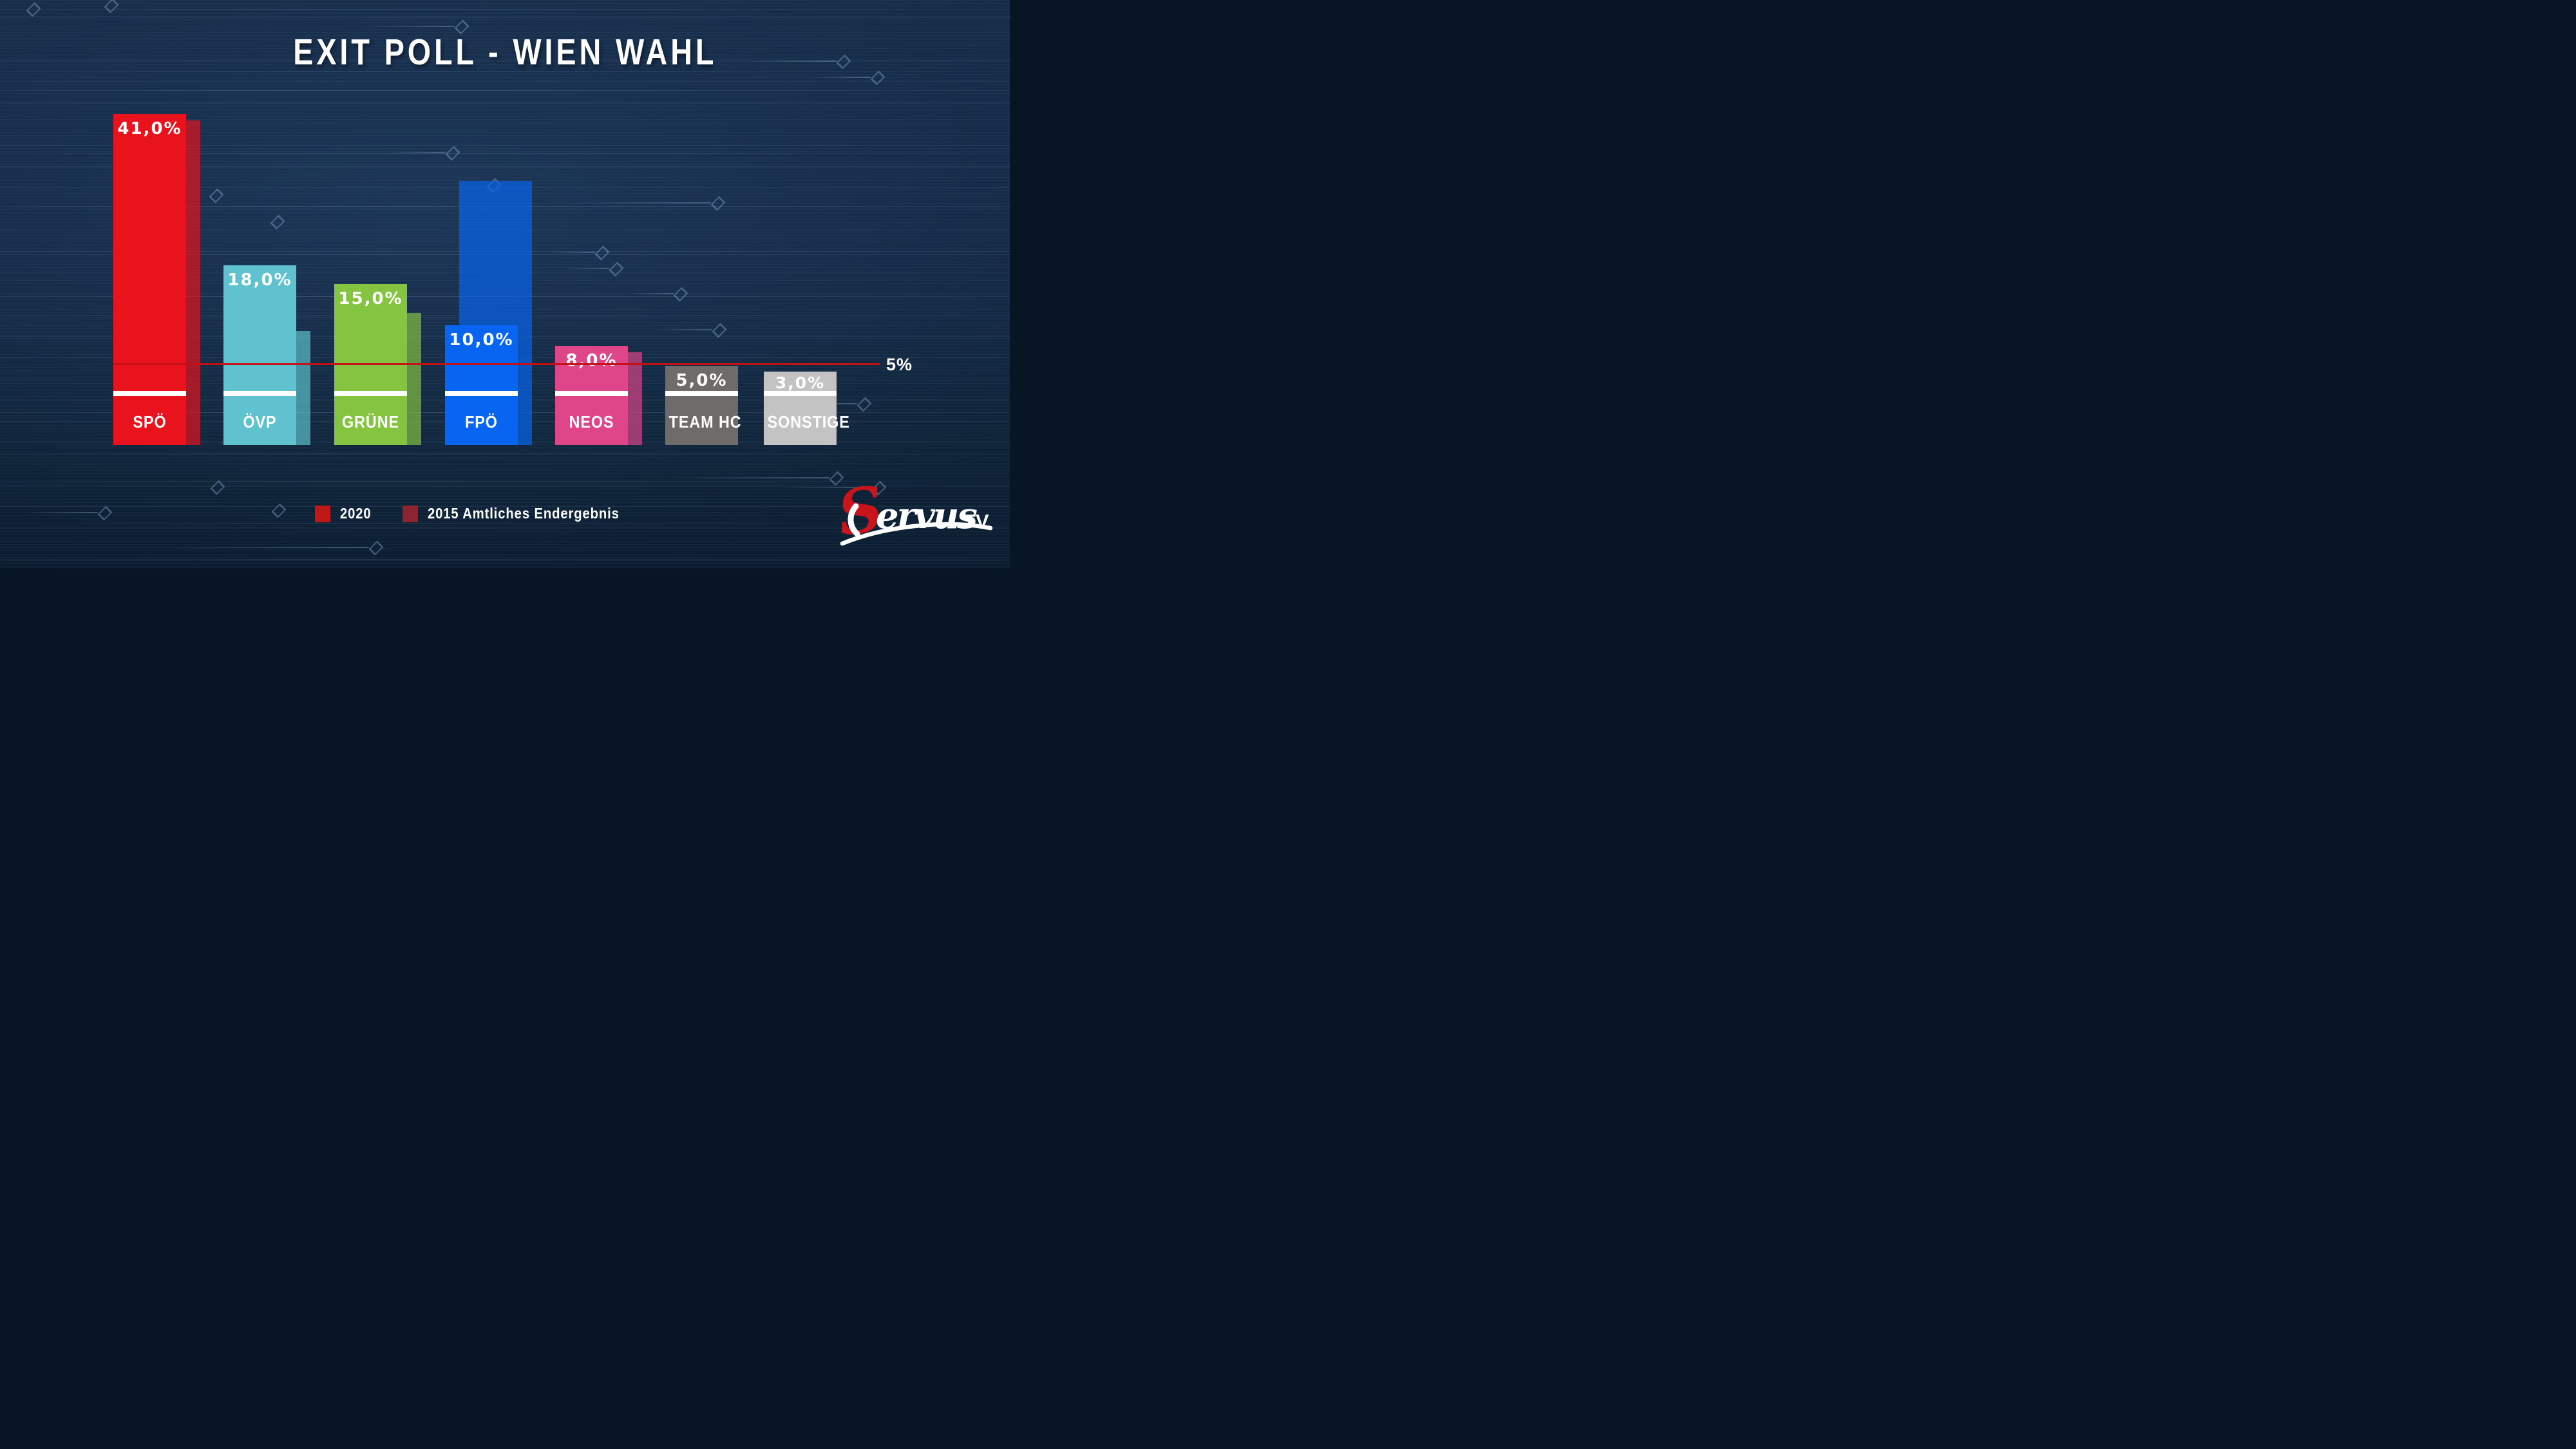 This screenshot has height=1449, width=2576. What do you see at coordinates (481, 421) in the screenshot?
I see `bar-label-fpoe: FPÖ` at bounding box center [481, 421].